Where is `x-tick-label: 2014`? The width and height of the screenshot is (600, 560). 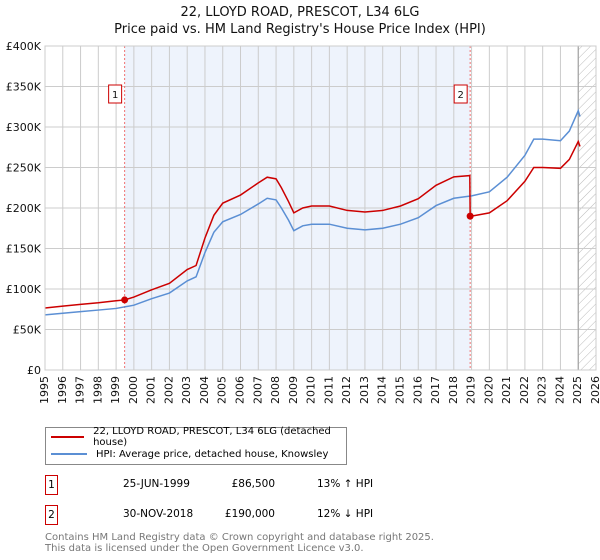 x-tick-label: 2014 is located at coordinates (382, 390).